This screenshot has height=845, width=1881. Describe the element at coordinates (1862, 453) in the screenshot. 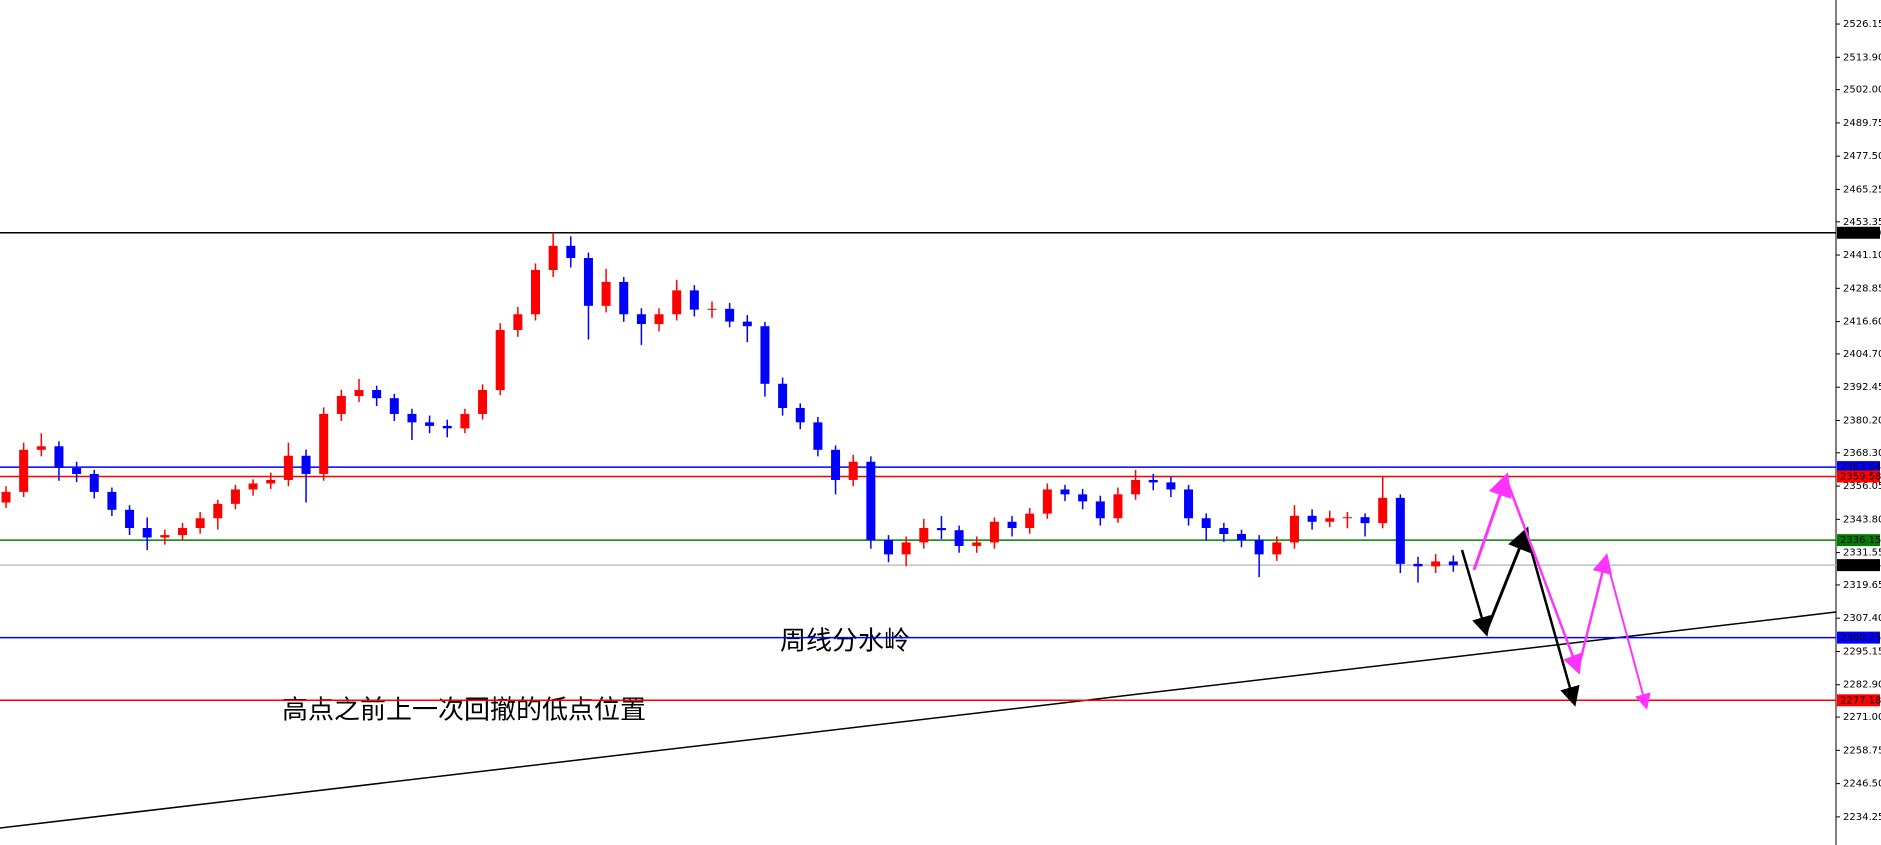

I see `y-tick-label: 2368.30` at that location.